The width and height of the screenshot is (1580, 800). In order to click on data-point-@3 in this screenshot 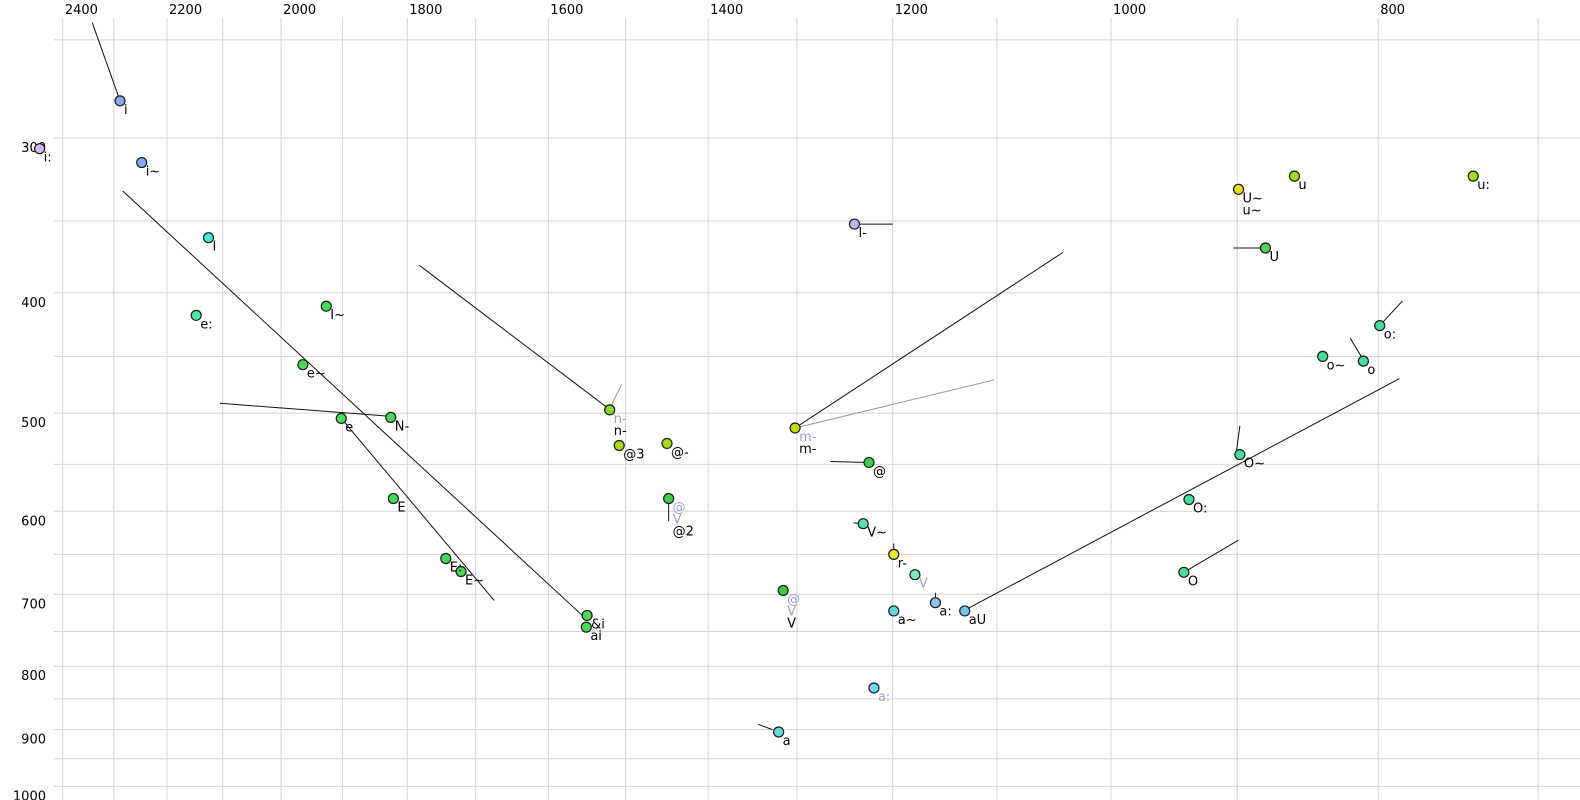, I will do `click(619, 445)`.